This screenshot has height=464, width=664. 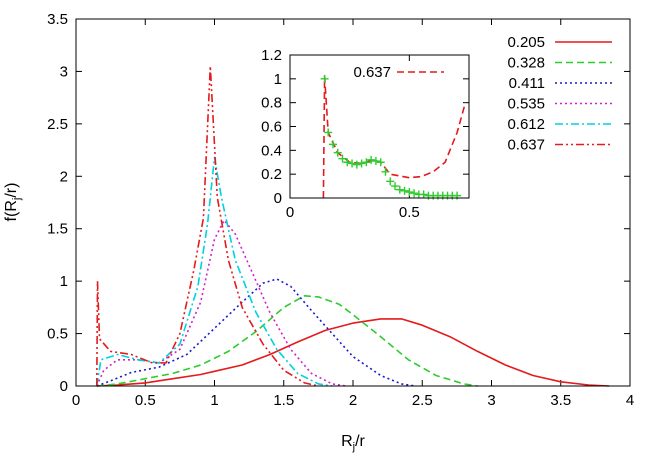 What do you see at coordinates (526, 145) in the screenshot?
I see `main-legend-label: 0.637` at bounding box center [526, 145].